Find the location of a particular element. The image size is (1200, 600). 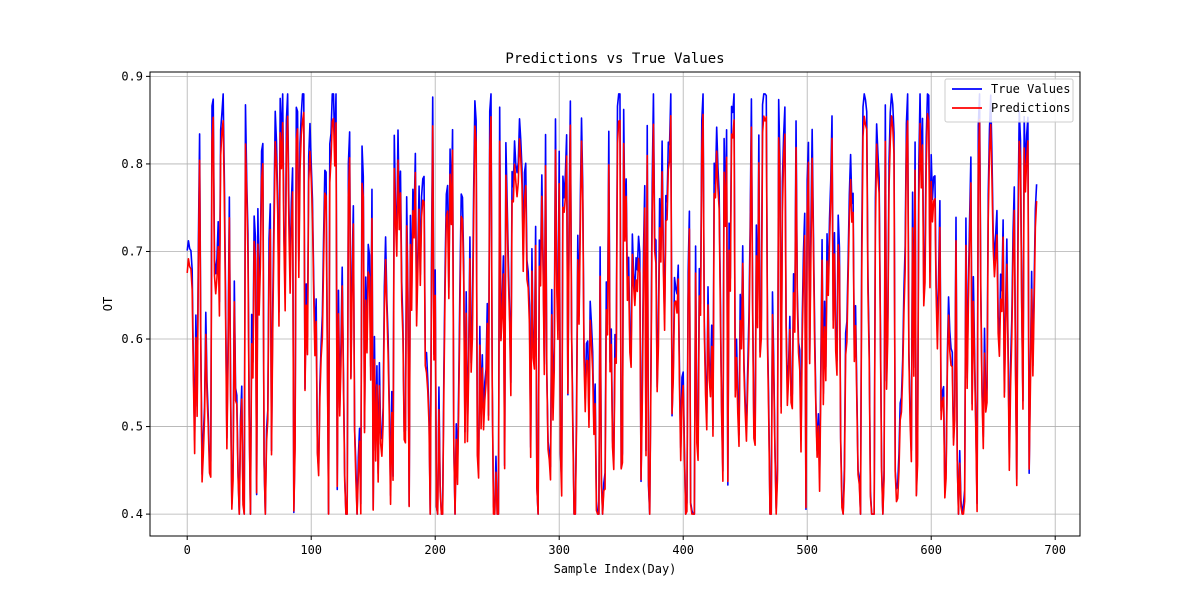

y-tick-label: 0.8 is located at coordinates (132, 164).